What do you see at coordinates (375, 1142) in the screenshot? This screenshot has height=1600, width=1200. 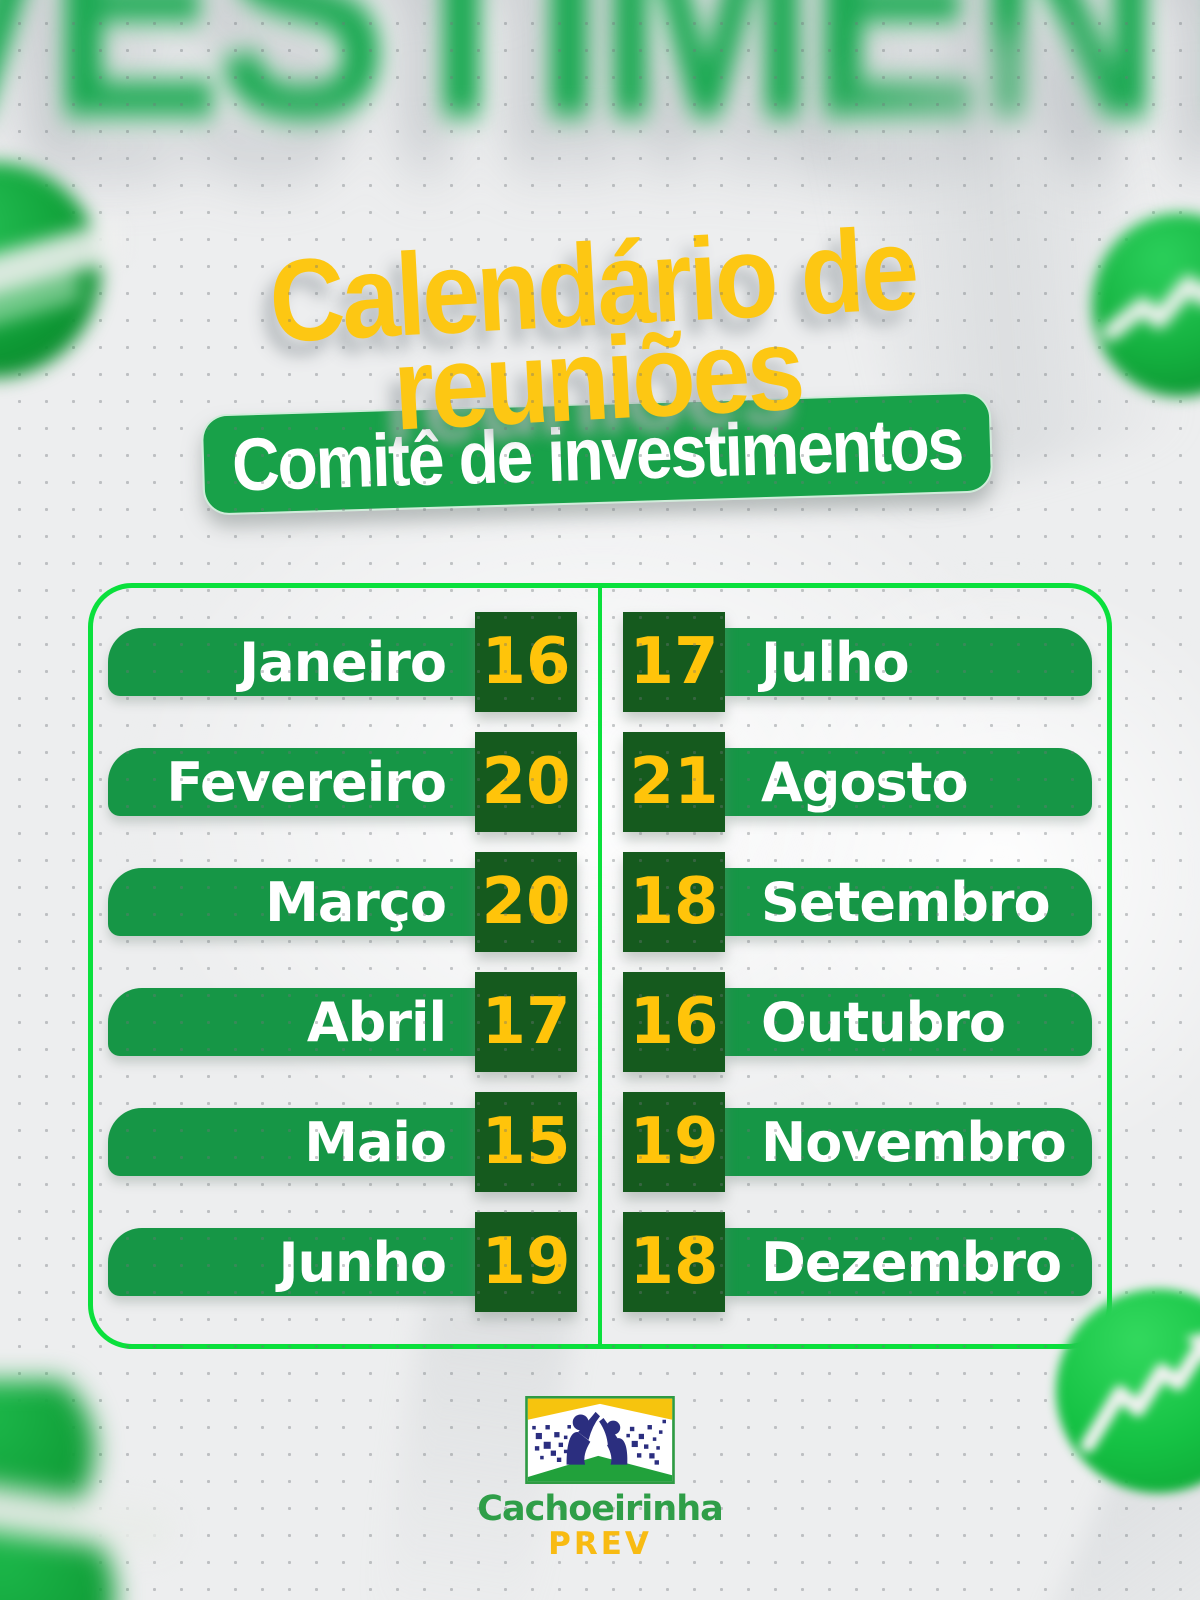 I see `month-label: Maio` at bounding box center [375, 1142].